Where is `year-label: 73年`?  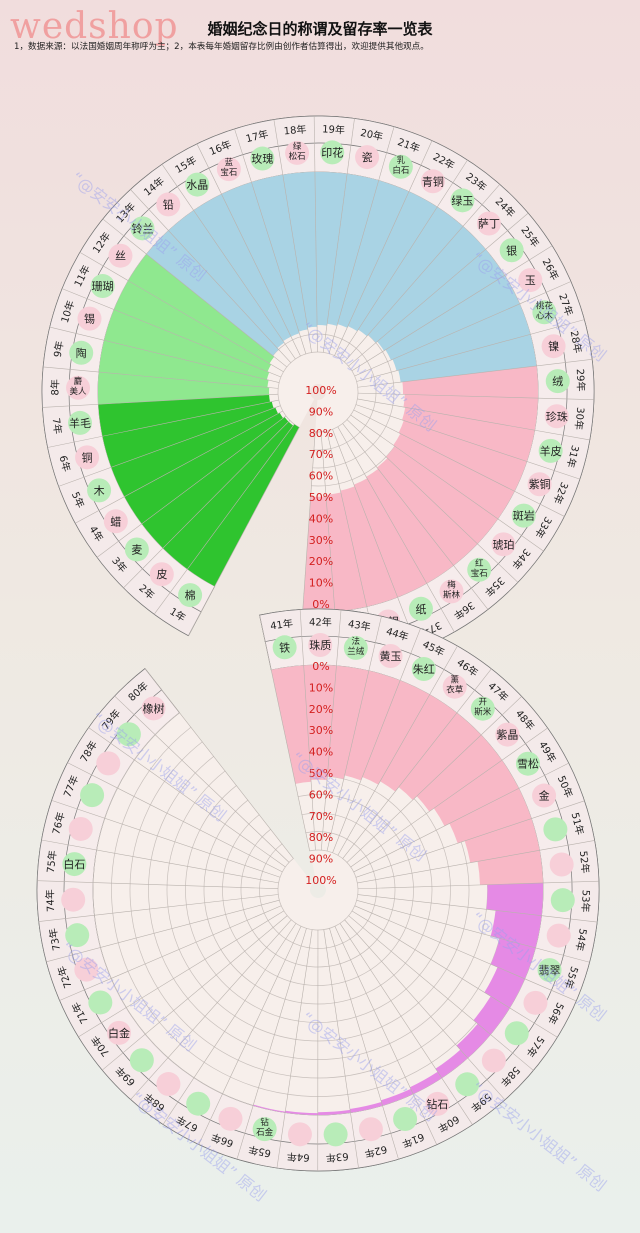 year-label: 73年 is located at coordinates (54, 939).